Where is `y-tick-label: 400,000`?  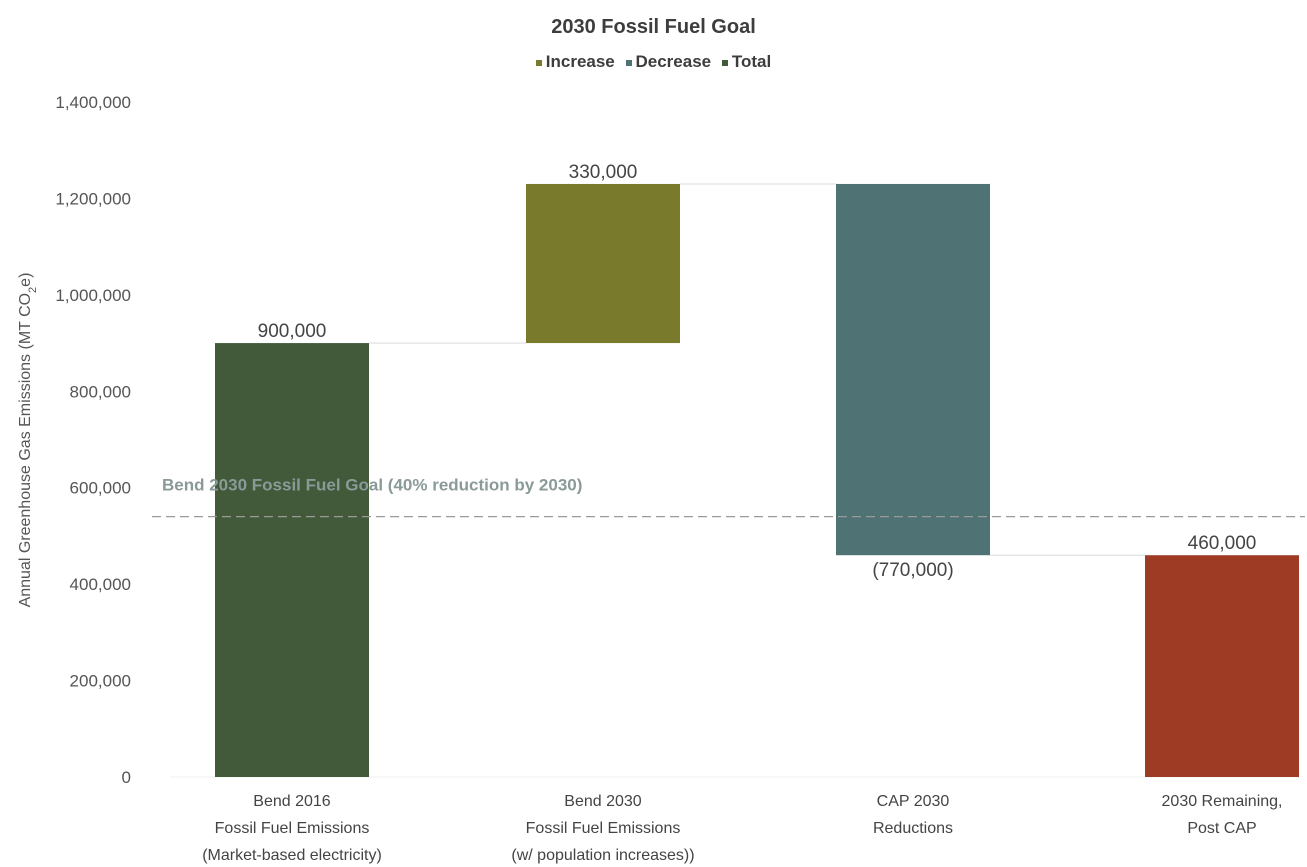
y-tick-label: 400,000 is located at coordinates (100, 584).